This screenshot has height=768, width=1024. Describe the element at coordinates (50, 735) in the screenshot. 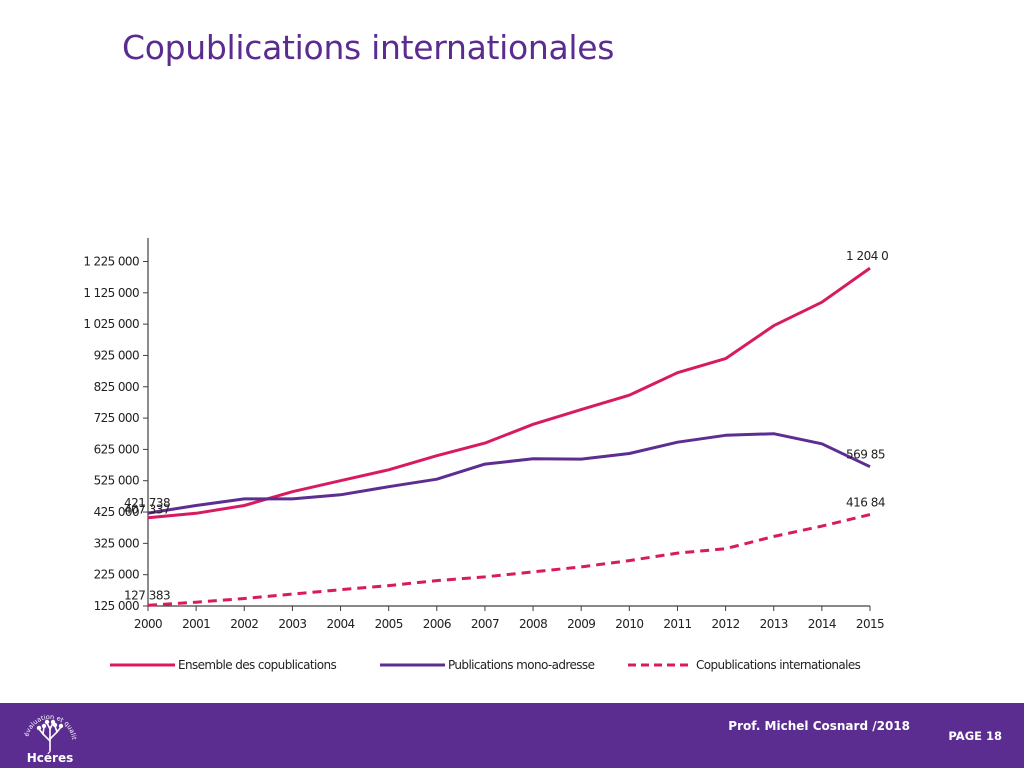

I see `tree-icon` at that location.